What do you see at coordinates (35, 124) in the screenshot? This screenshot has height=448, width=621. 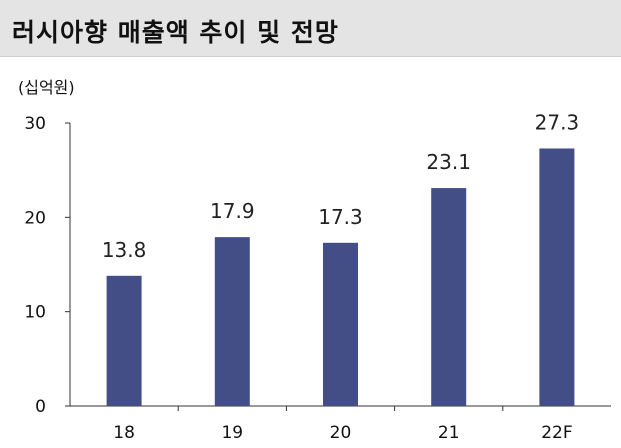 I see `y-tick-label: 30` at bounding box center [35, 124].